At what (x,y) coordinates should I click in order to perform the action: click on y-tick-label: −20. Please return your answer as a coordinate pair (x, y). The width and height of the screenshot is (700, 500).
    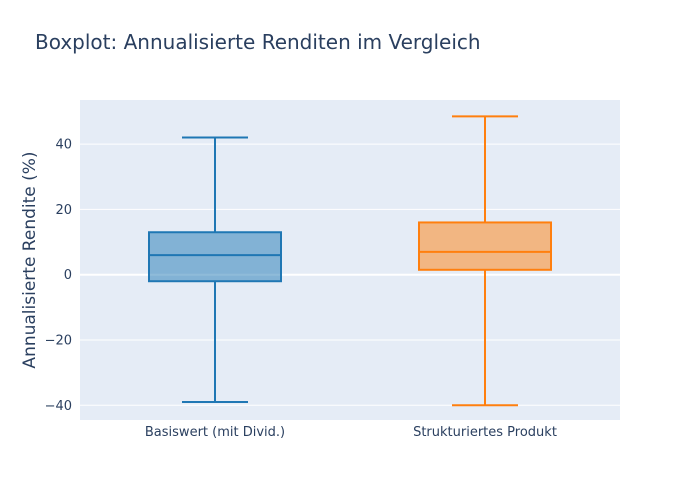
    Looking at the image, I should click on (58, 341).